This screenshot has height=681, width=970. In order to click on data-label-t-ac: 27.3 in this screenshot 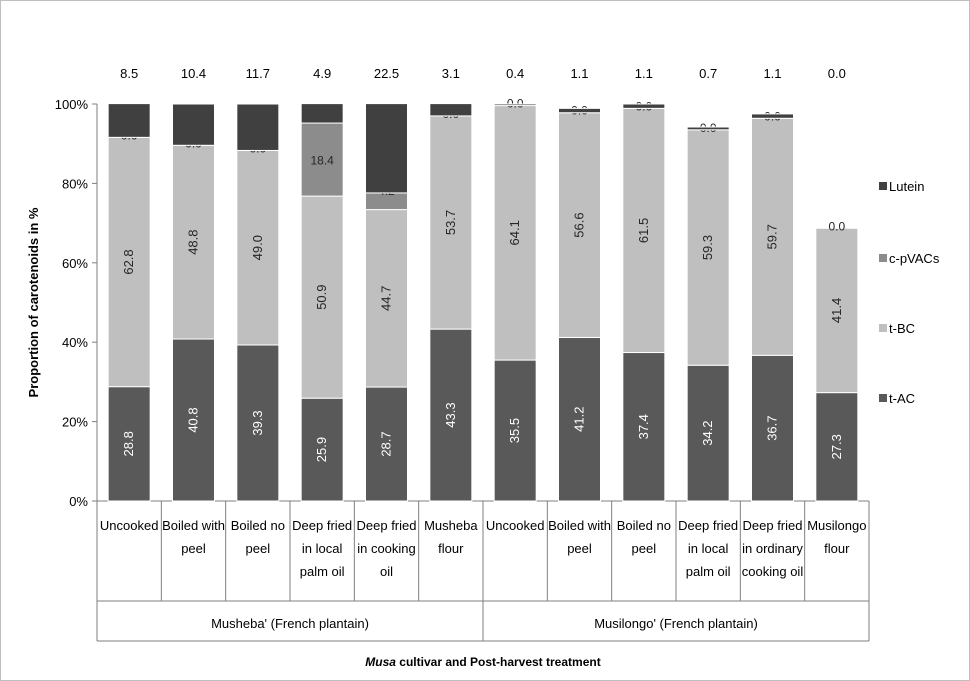, I will do `click(836, 446)`.